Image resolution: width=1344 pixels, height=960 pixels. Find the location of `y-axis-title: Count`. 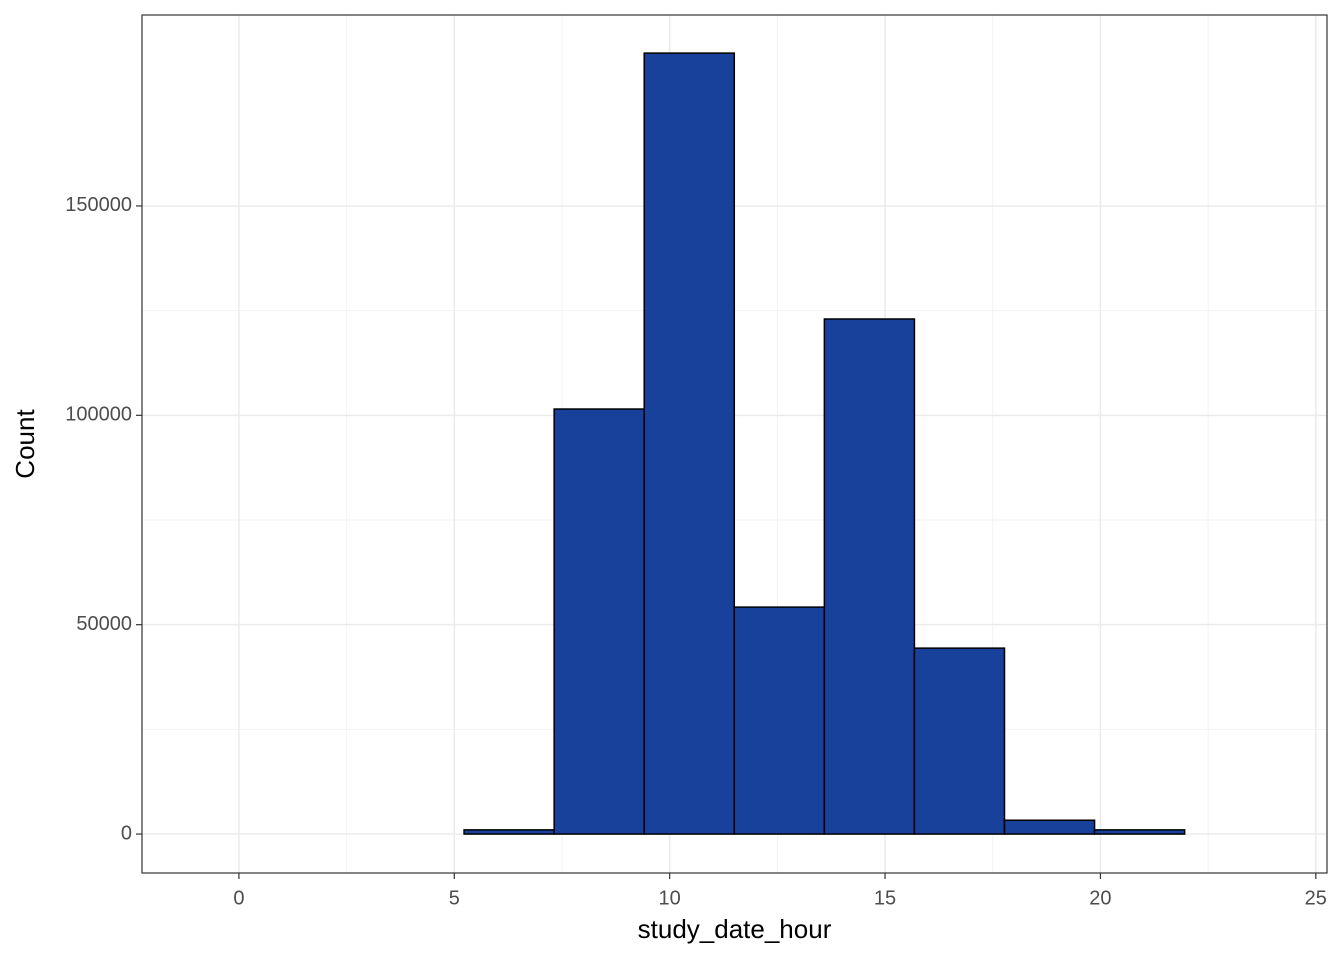

y-axis-title: Count is located at coordinates (25, 444).